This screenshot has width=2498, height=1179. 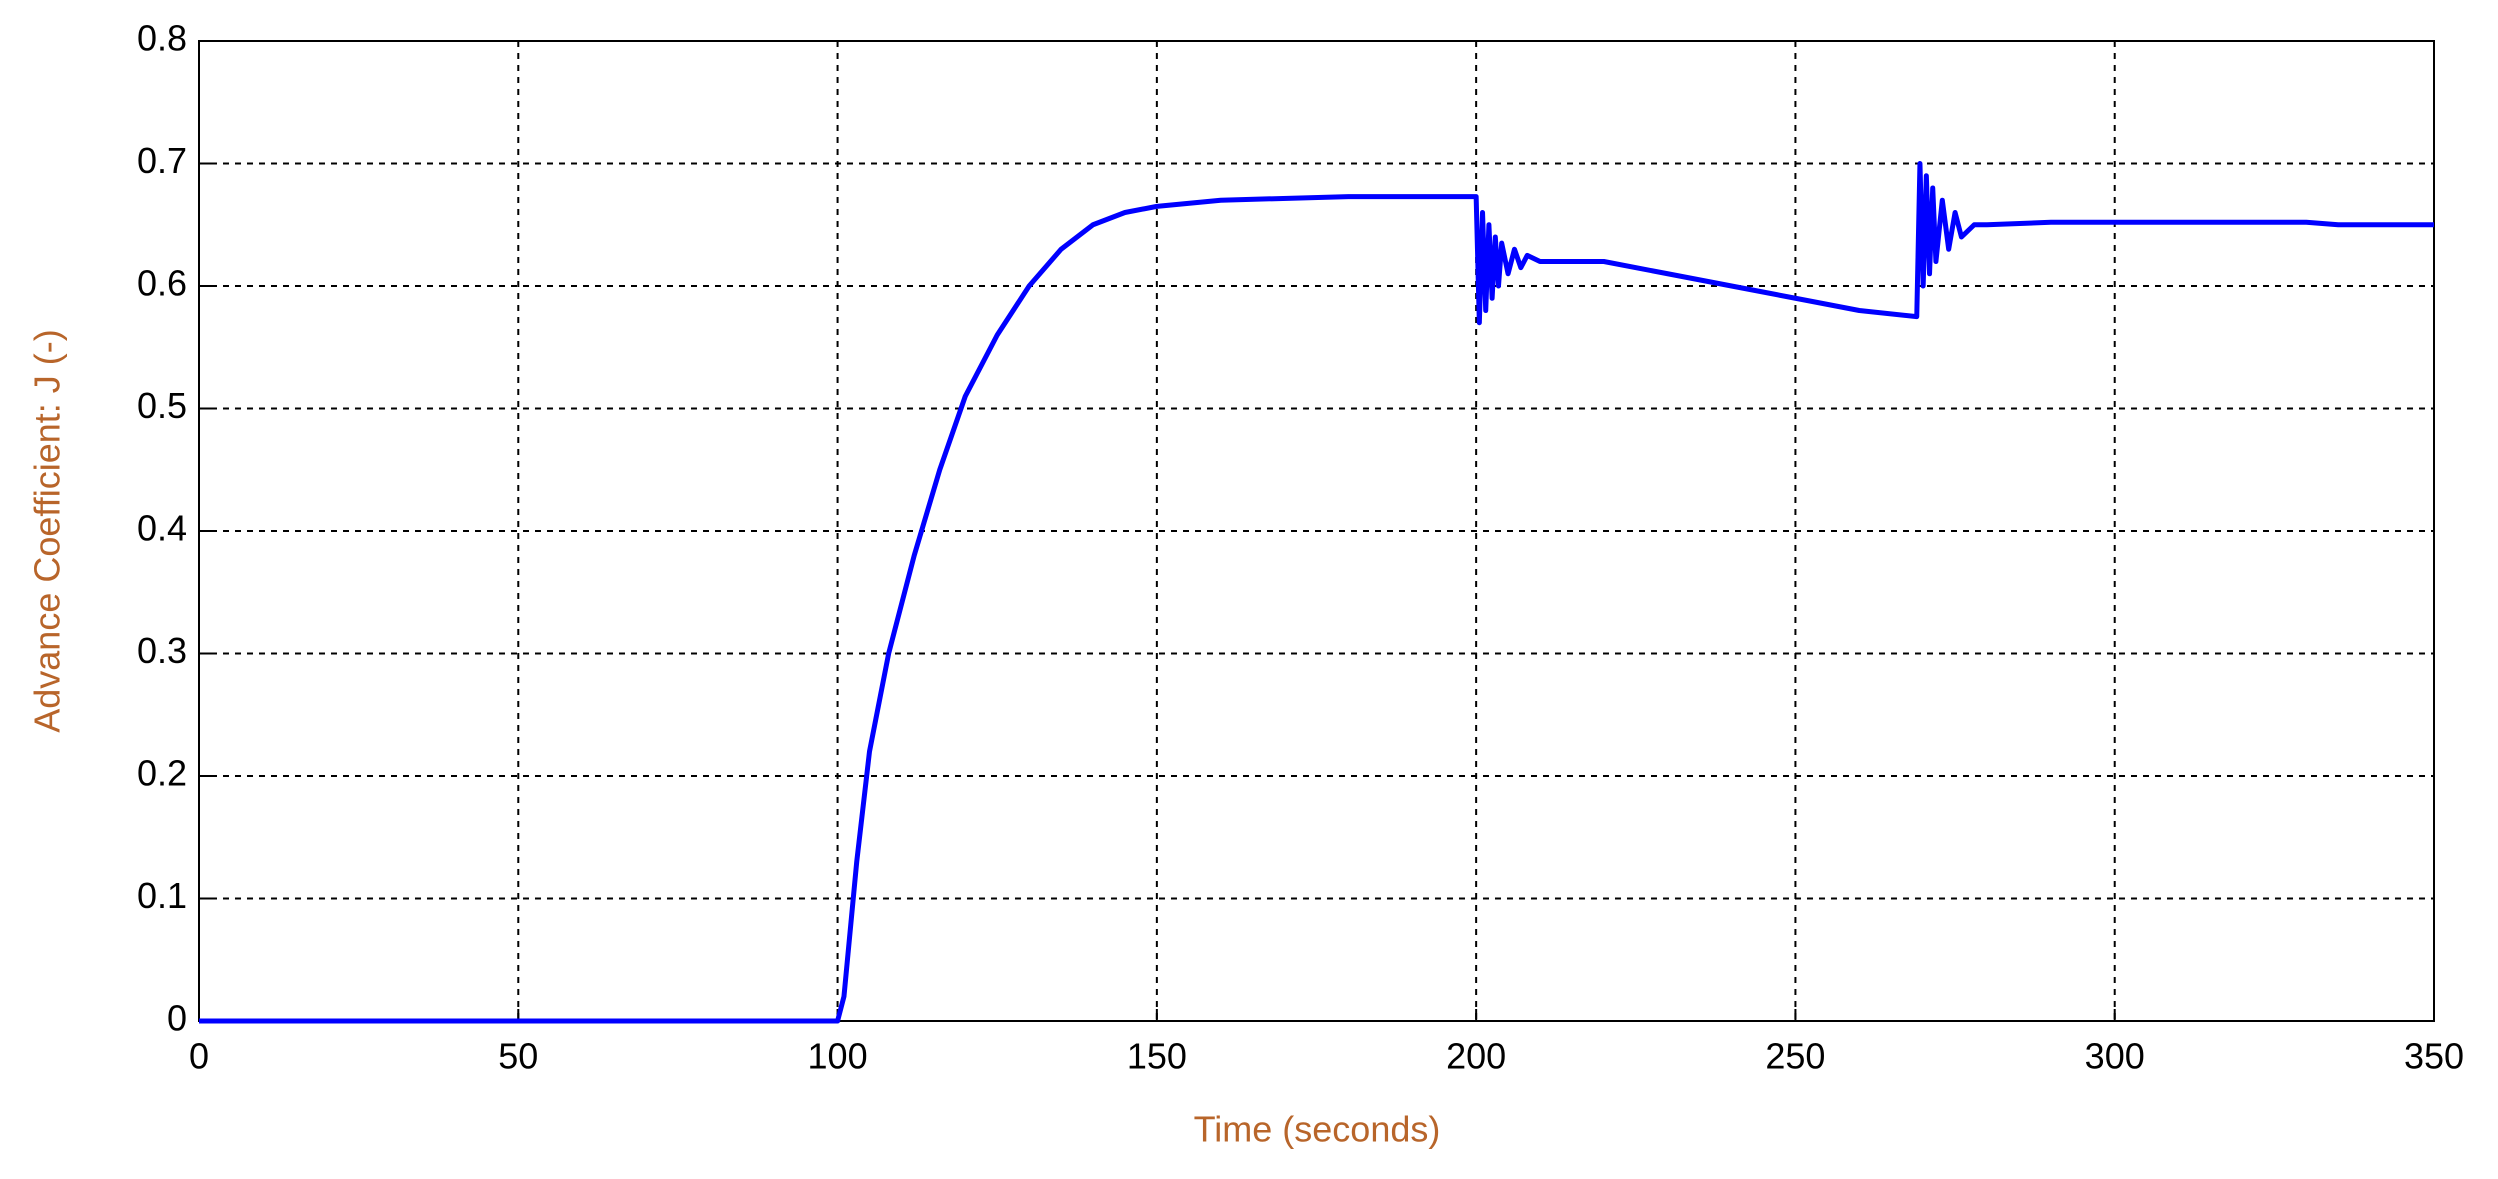 I want to click on x-tick-label: 200, so click(x=1476, y=1056).